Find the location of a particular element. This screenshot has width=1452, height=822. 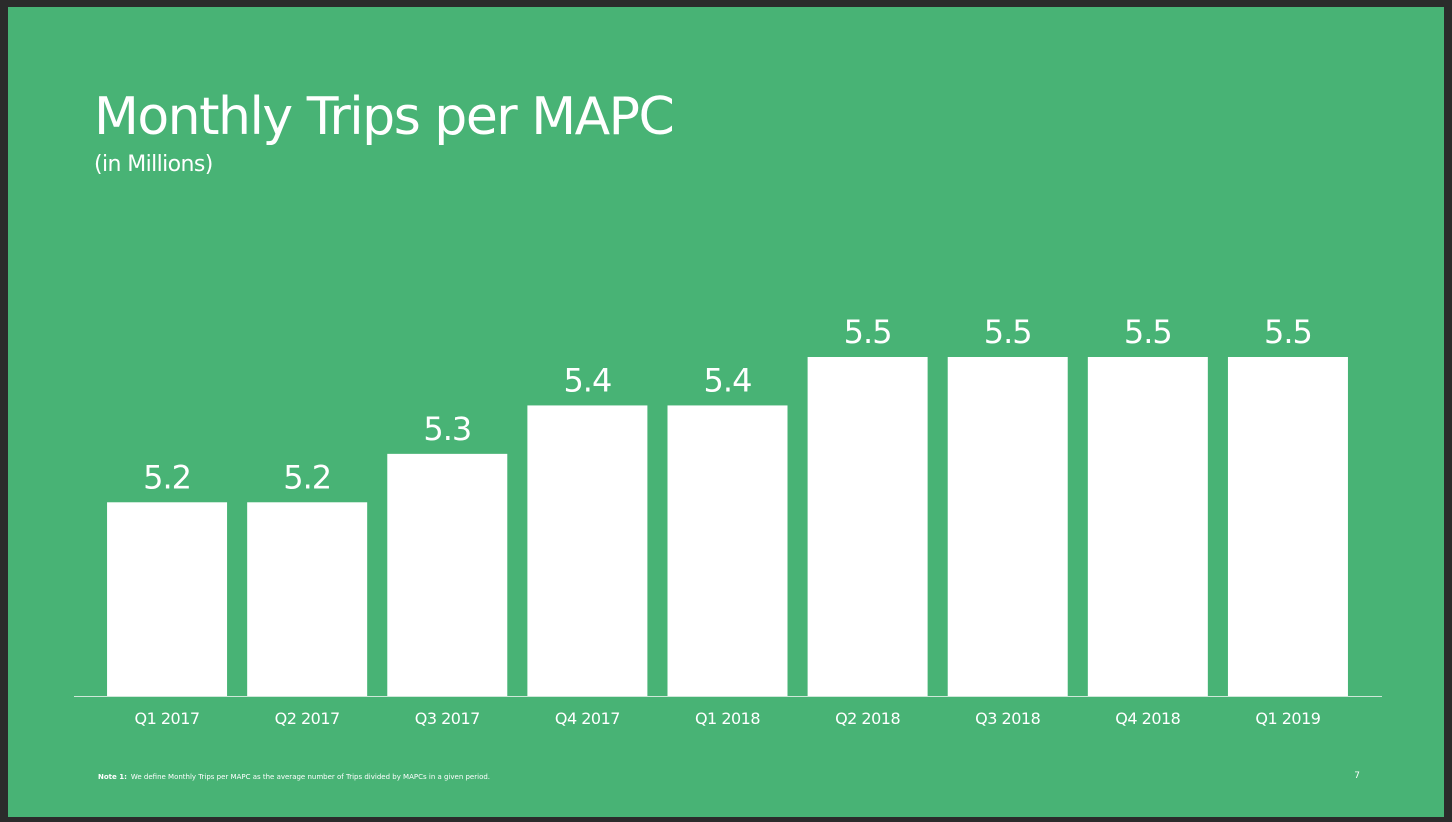

x-tick-label: Q2 2017 is located at coordinates (307, 718).